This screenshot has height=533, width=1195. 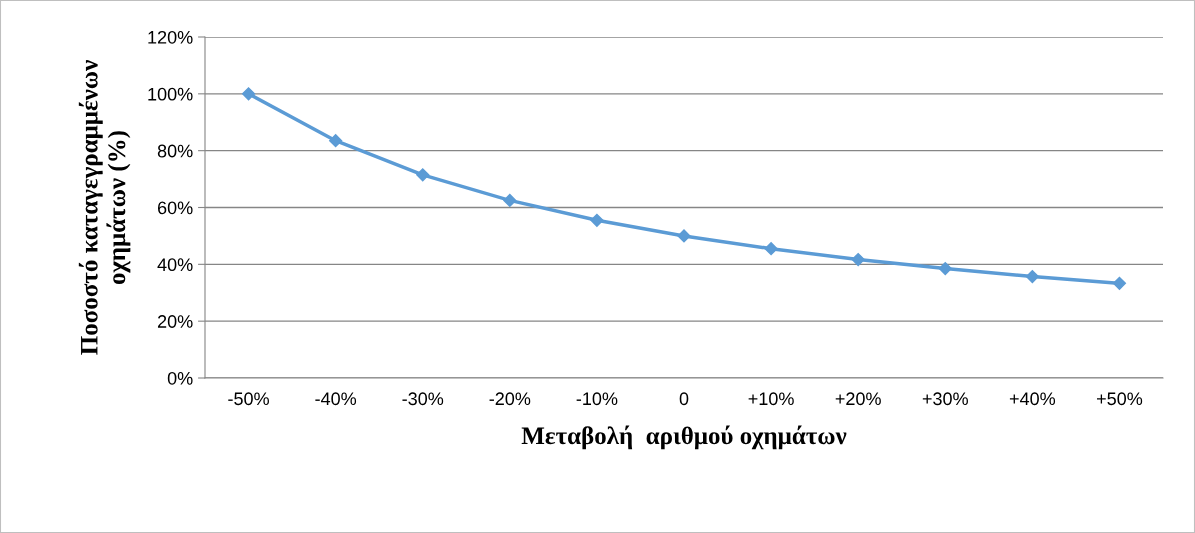 What do you see at coordinates (175, 265) in the screenshot?
I see `y-tick-label: 40%` at bounding box center [175, 265].